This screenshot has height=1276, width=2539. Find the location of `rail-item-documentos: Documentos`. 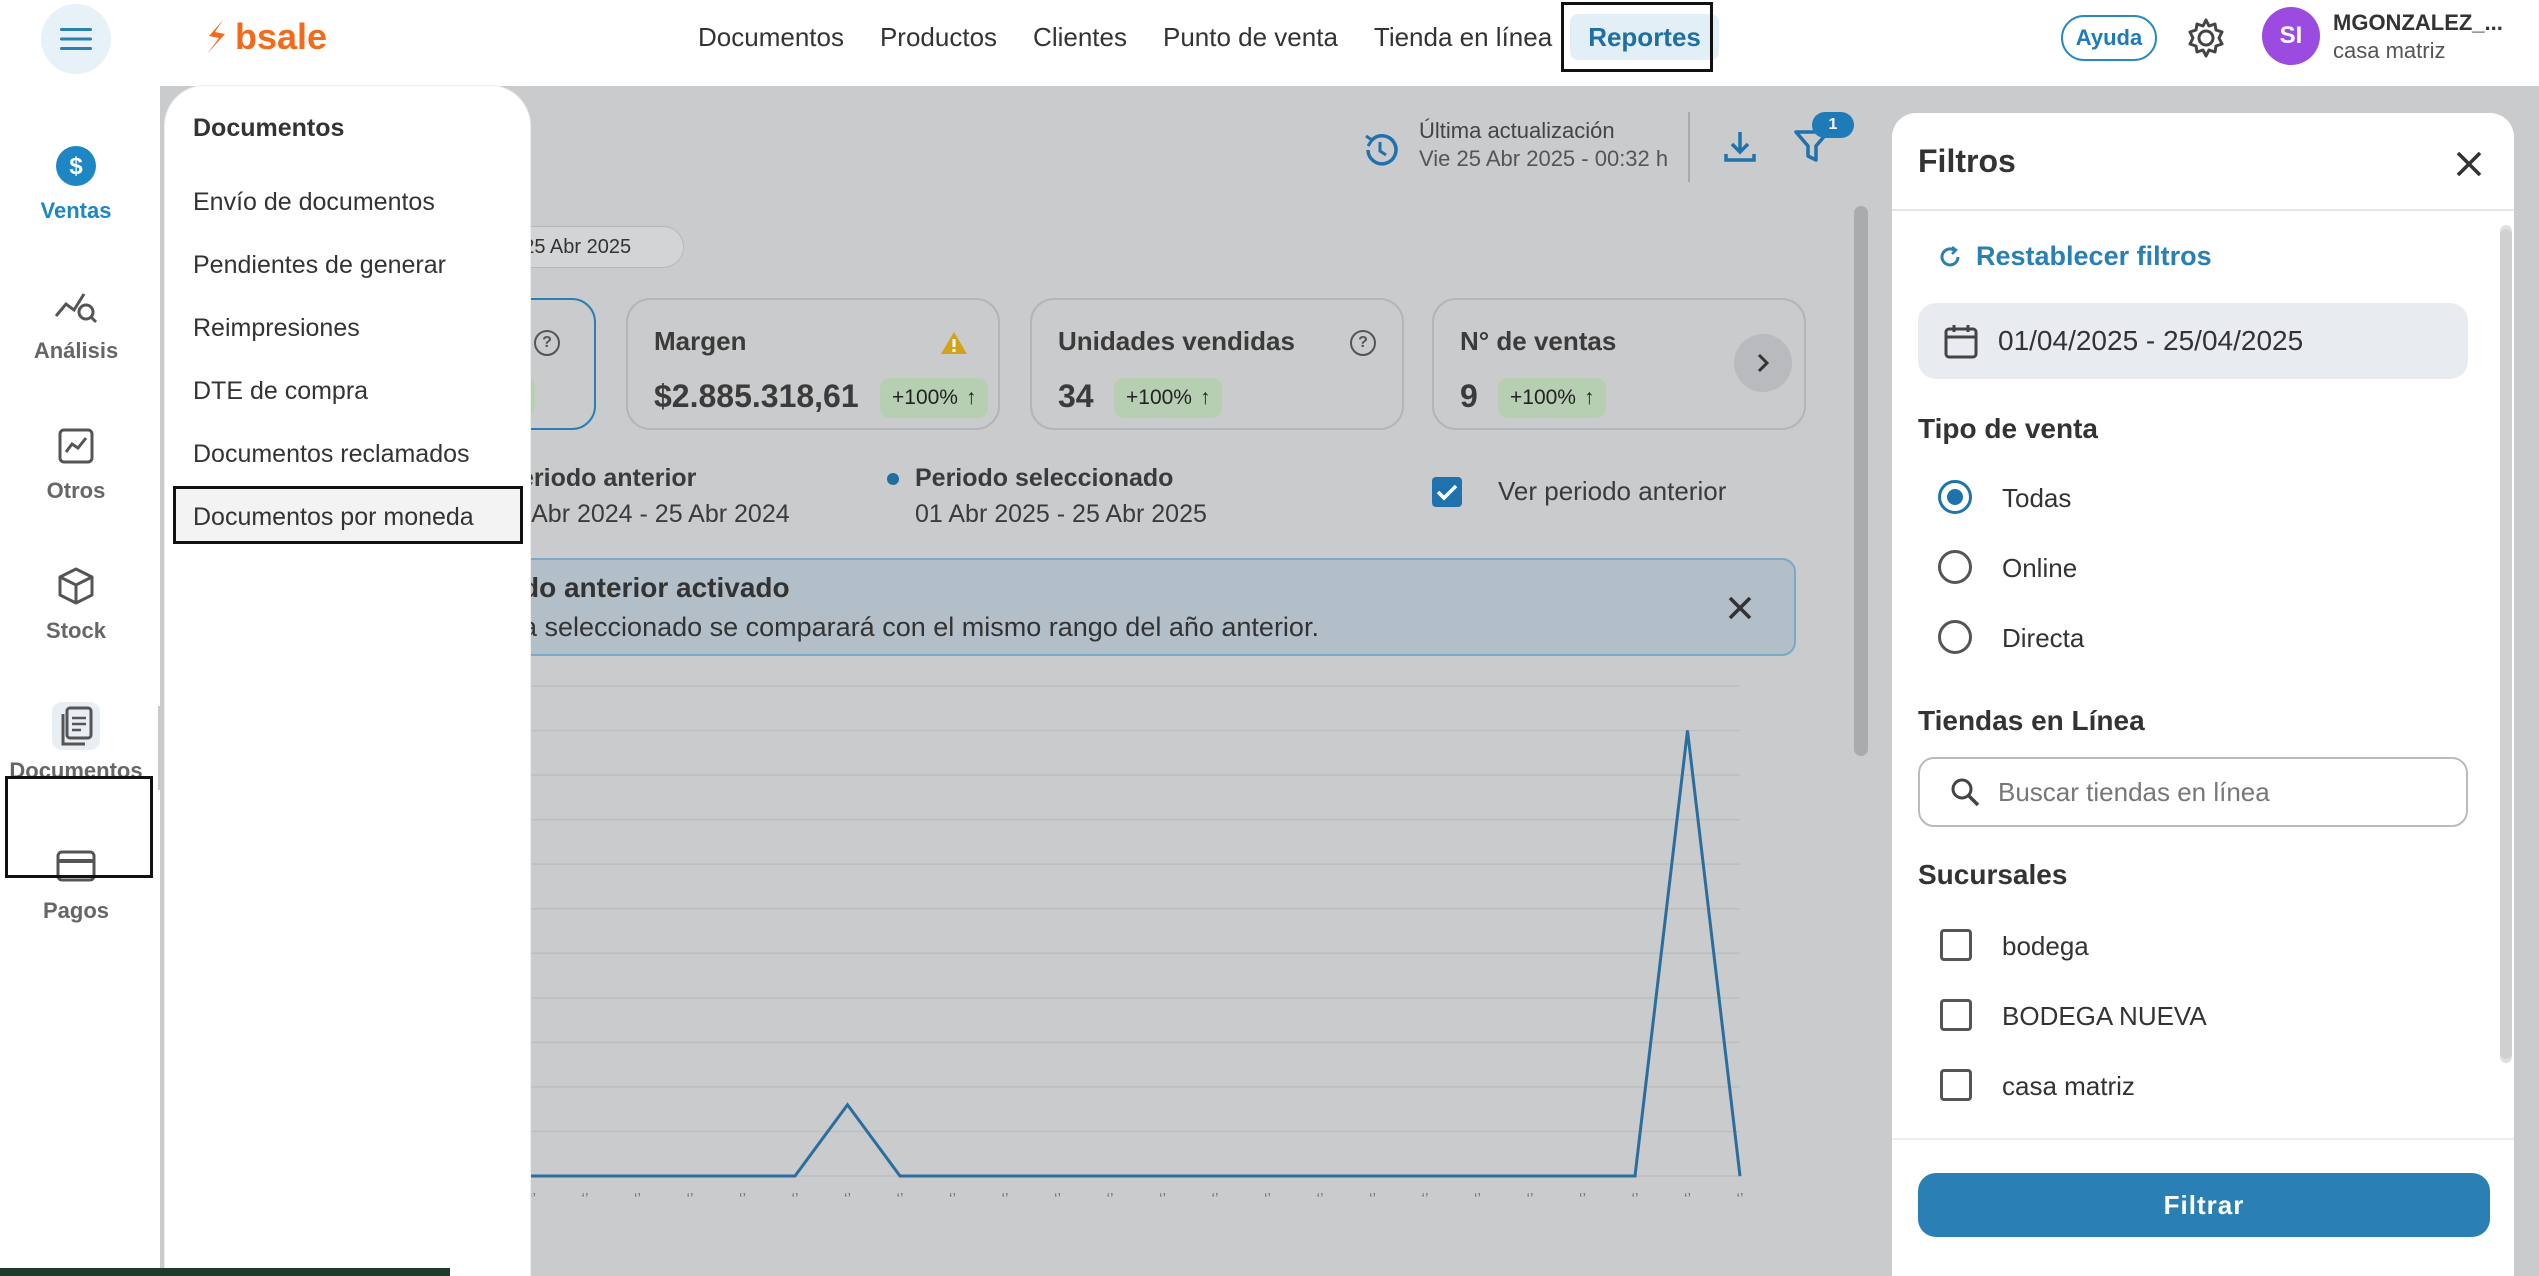

rail-item-documentos: Documentos is located at coordinates (76, 743).